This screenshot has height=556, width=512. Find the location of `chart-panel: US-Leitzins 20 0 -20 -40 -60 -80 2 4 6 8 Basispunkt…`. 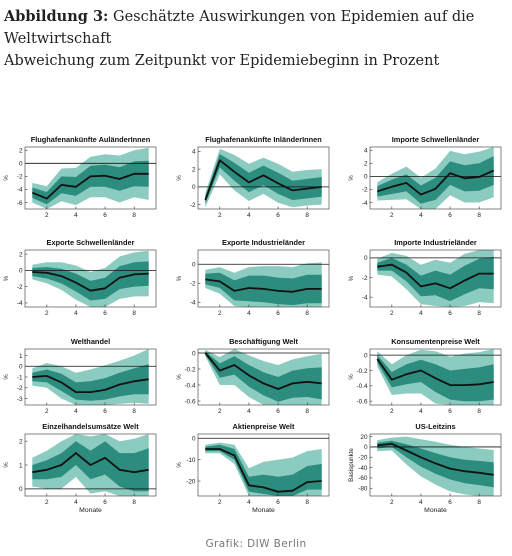

chart-panel: US-Leitzins 20 0 -20 -40 -60 -80 2 4 6 8 Basispunkt… is located at coordinates (425, 468).